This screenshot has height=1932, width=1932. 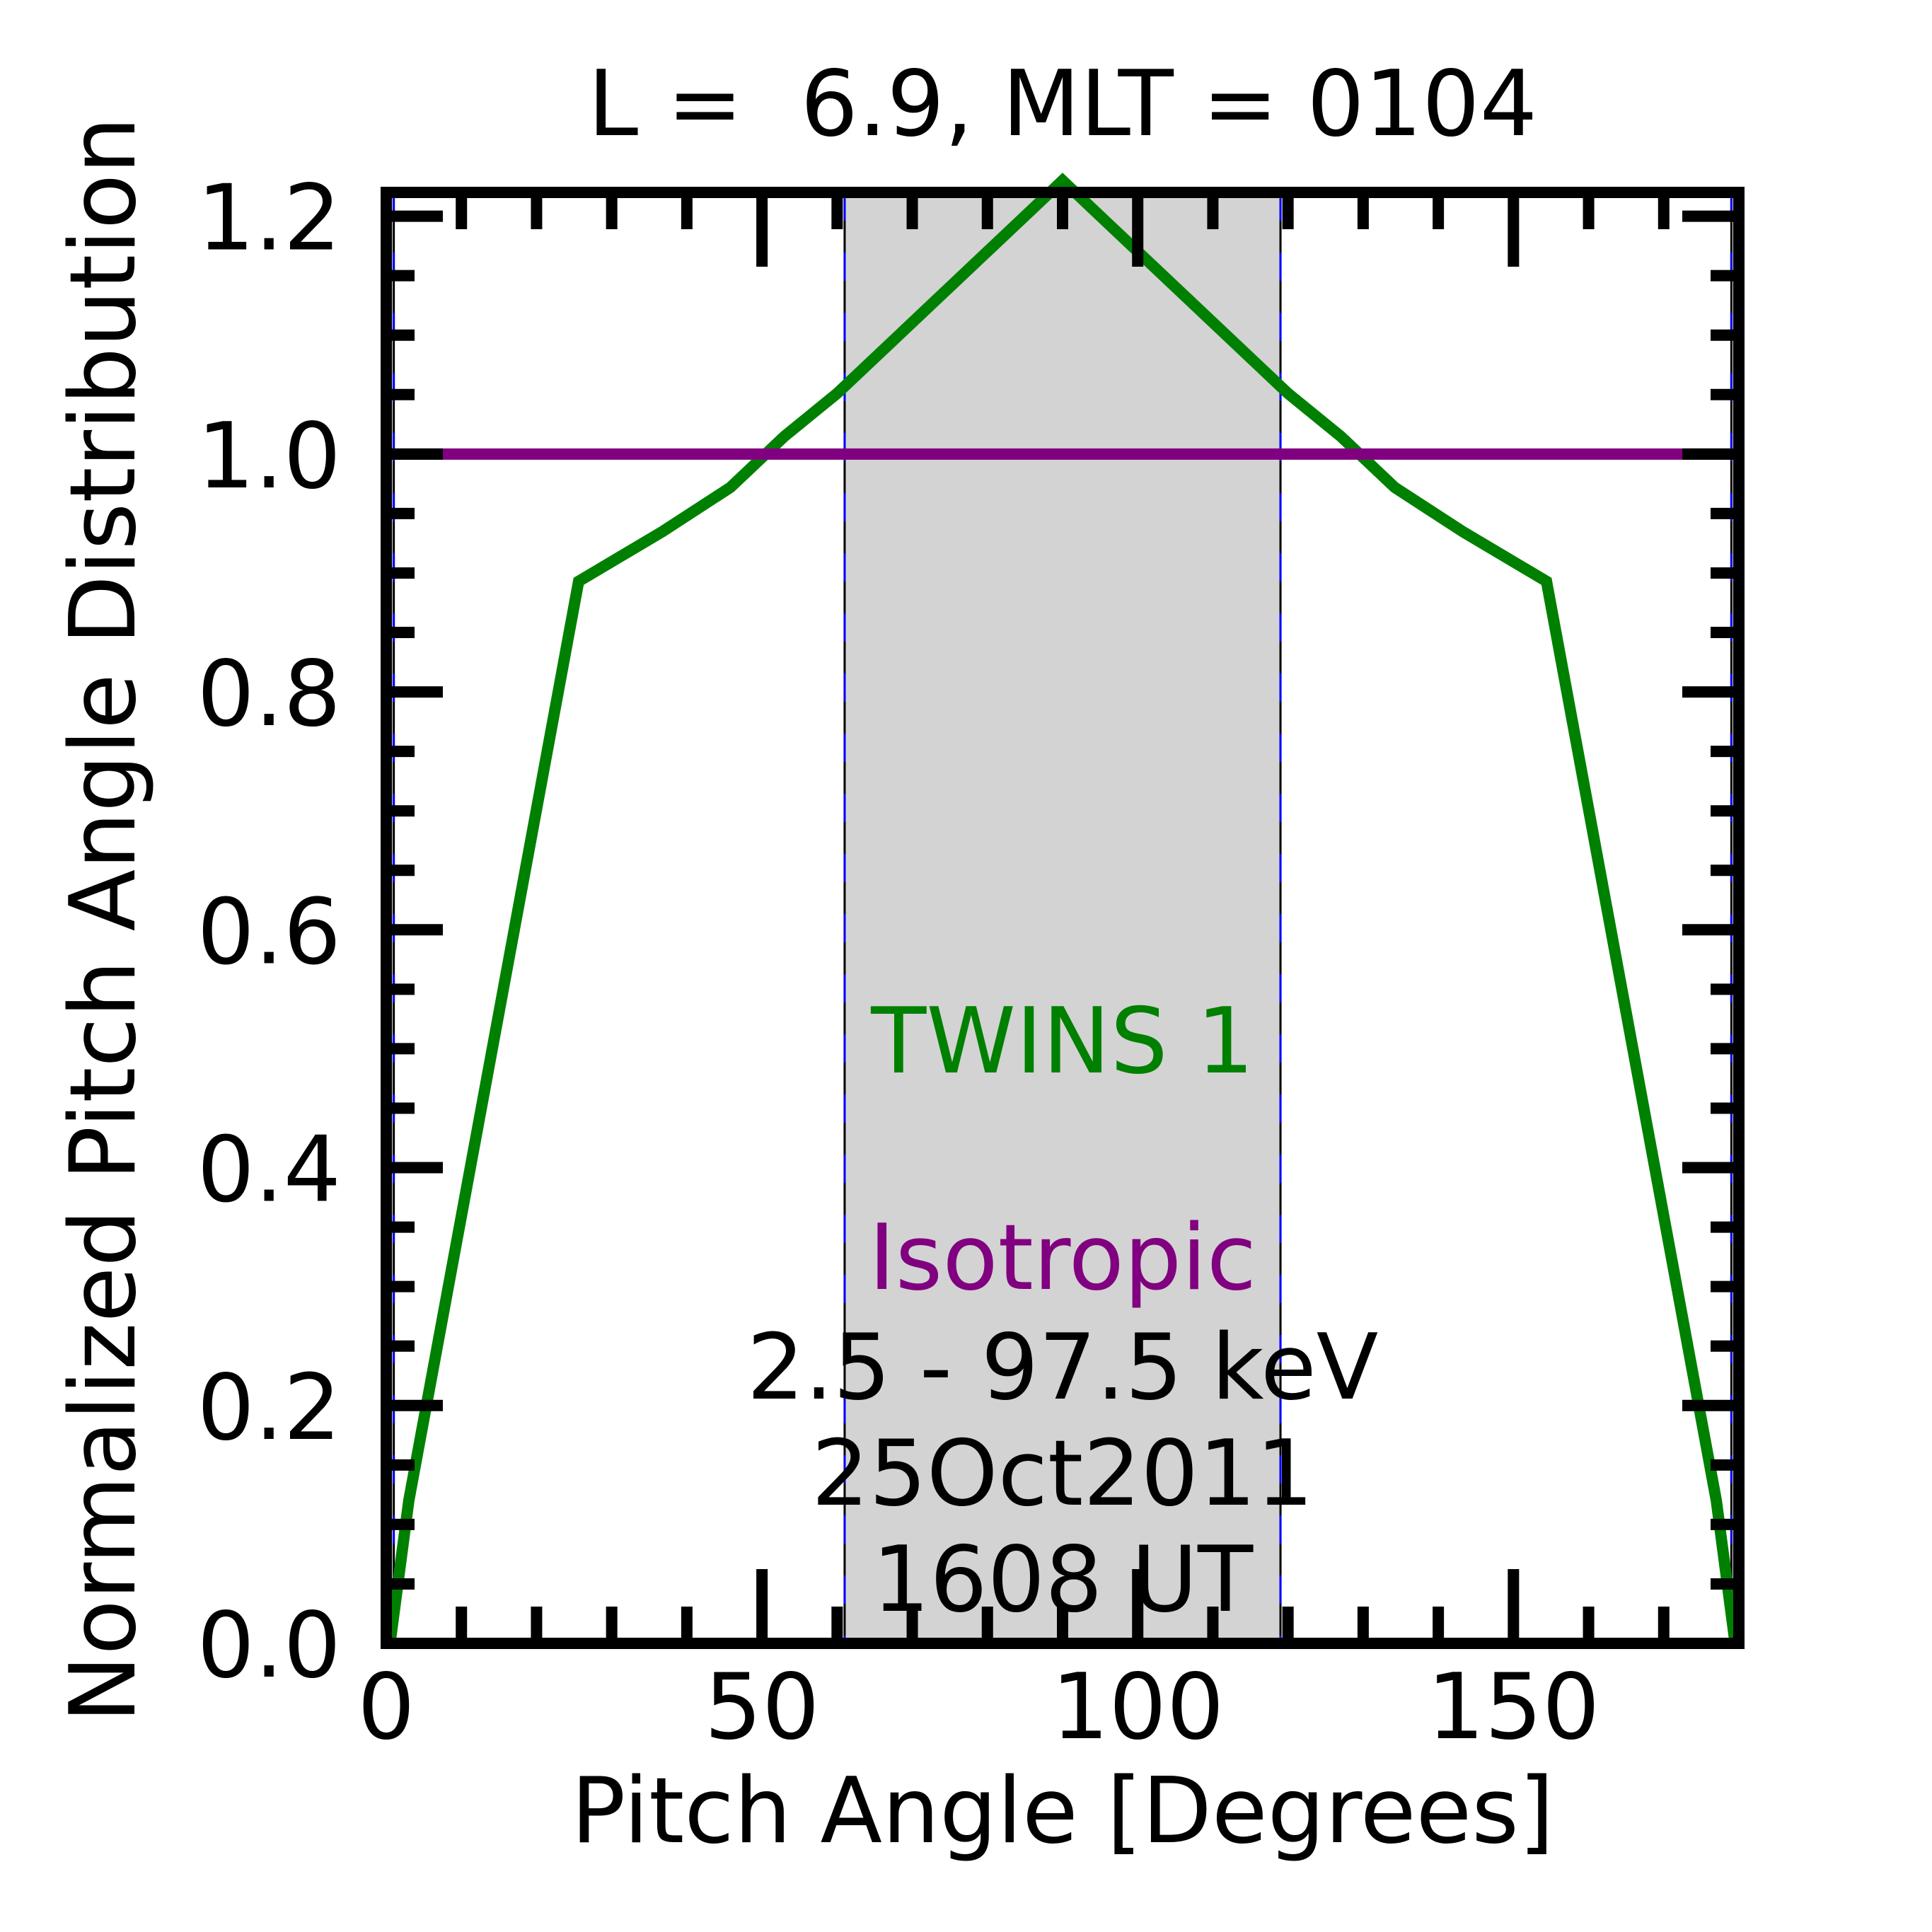 What do you see at coordinates (269, 932) in the screenshot?
I see `y-tick-label: 0.6` at bounding box center [269, 932].